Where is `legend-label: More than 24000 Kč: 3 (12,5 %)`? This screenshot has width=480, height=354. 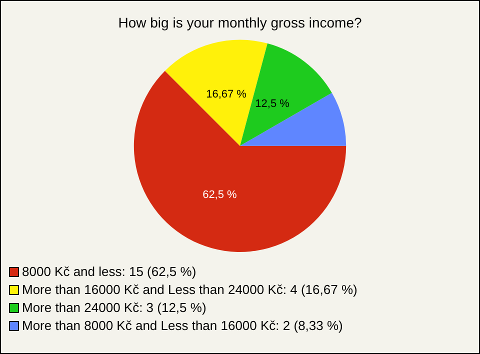
legend-label: More than 24000 Kč: 3 (12,5 %) is located at coordinates (114, 308).